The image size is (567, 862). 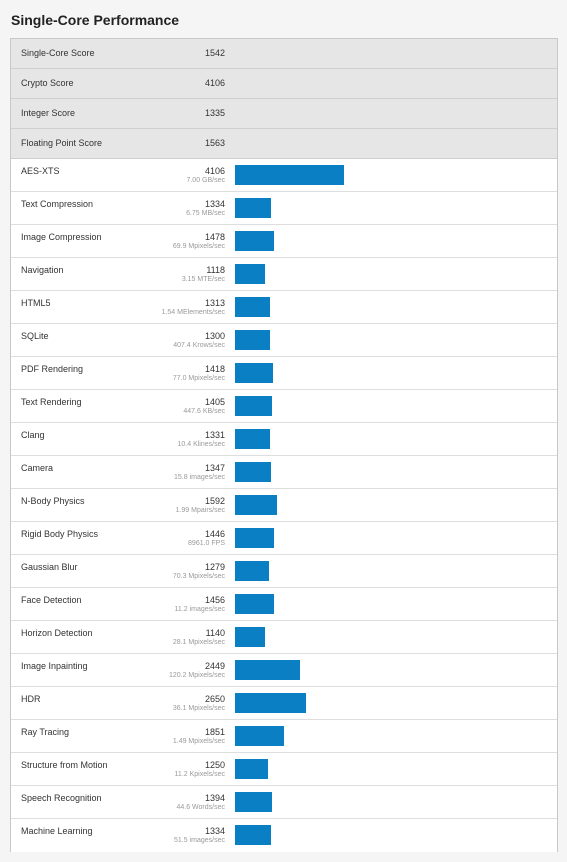 What do you see at coordinates (61, 237) in the screenshot?
I see `benchmark-name: Image Compression` at bounding box center [61, 237].